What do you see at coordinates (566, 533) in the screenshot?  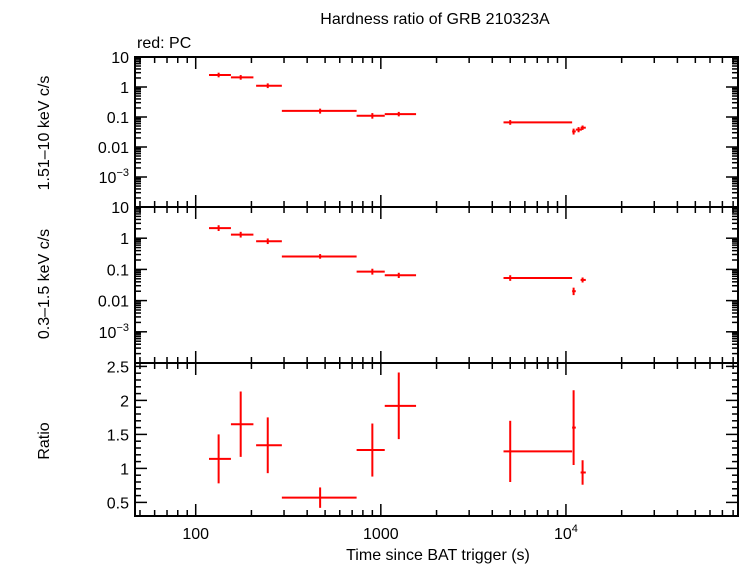 I see `x-tick-label: 10⁴` at bounding box center [566, 533].